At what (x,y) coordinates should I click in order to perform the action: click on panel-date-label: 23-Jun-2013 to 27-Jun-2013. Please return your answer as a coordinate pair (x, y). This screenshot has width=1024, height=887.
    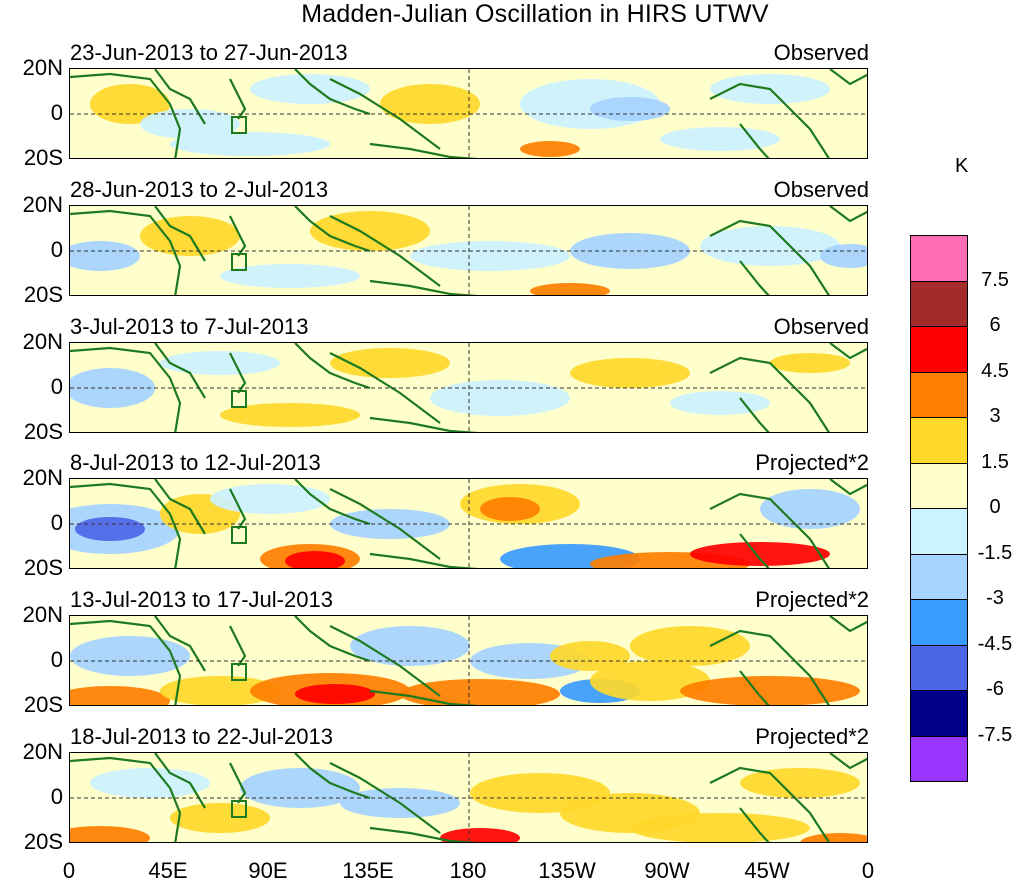
    Looking at the image, I should click on (209, 52).